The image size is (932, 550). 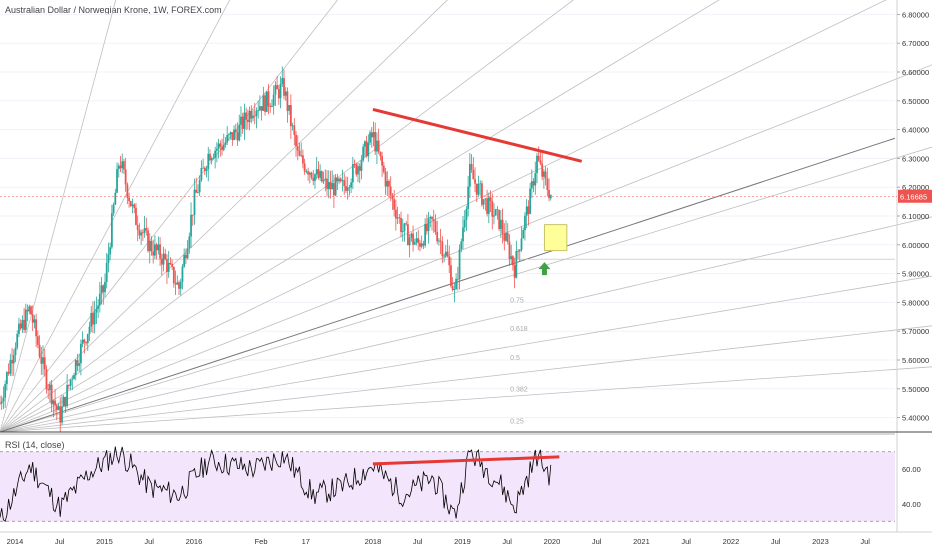 I want to click on price-tick-label: 5.60000, so click(x=915, y=360).